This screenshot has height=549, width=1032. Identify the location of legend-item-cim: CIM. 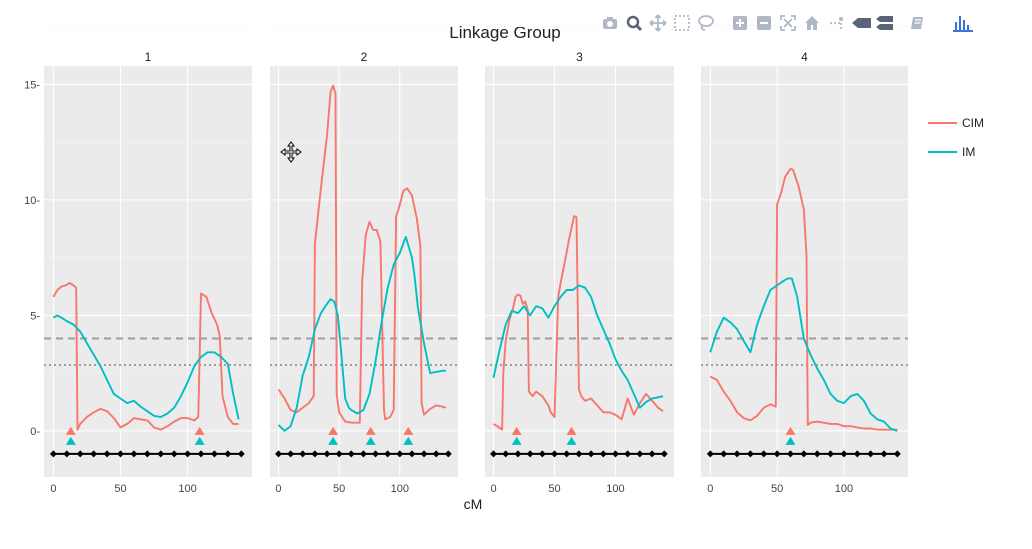
(956, 123).